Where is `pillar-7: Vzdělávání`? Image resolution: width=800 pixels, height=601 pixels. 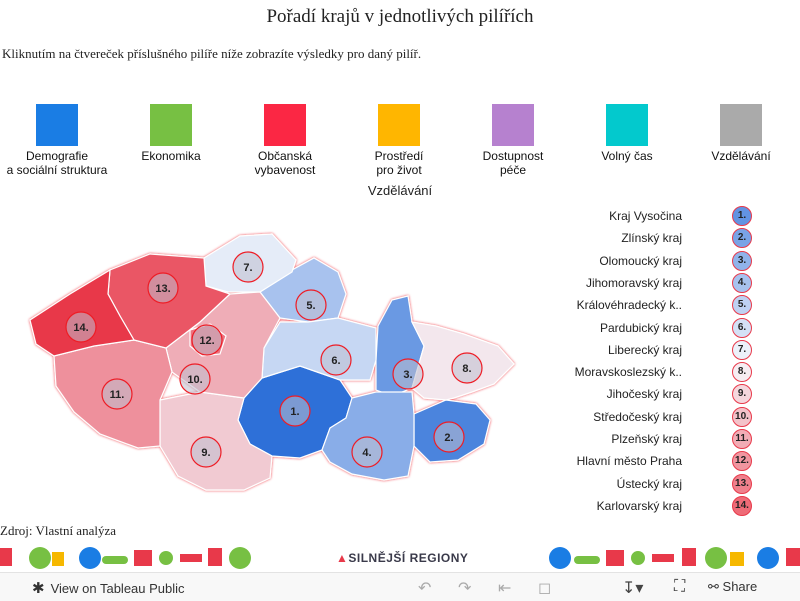
pillar-7: Vzdělávání is located at coordinates (738, 133).